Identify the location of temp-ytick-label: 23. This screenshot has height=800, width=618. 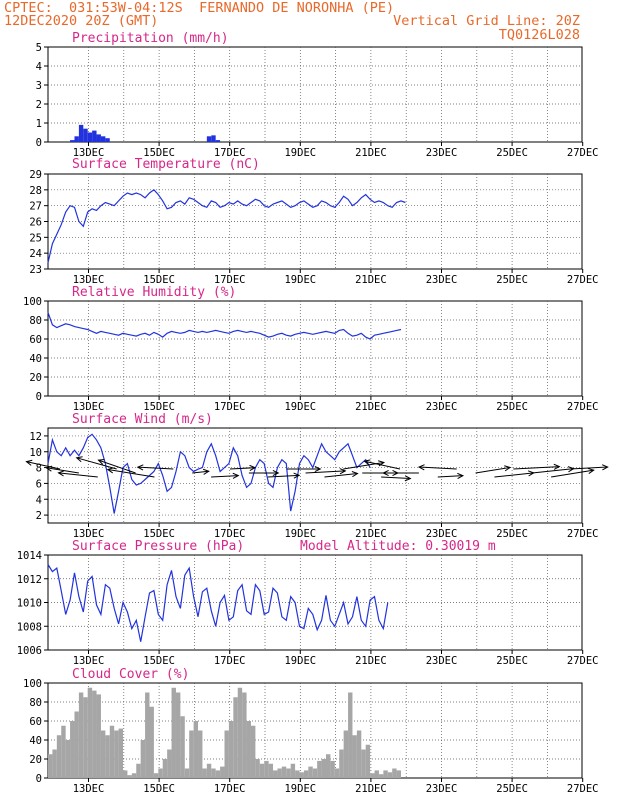
(35, 270).